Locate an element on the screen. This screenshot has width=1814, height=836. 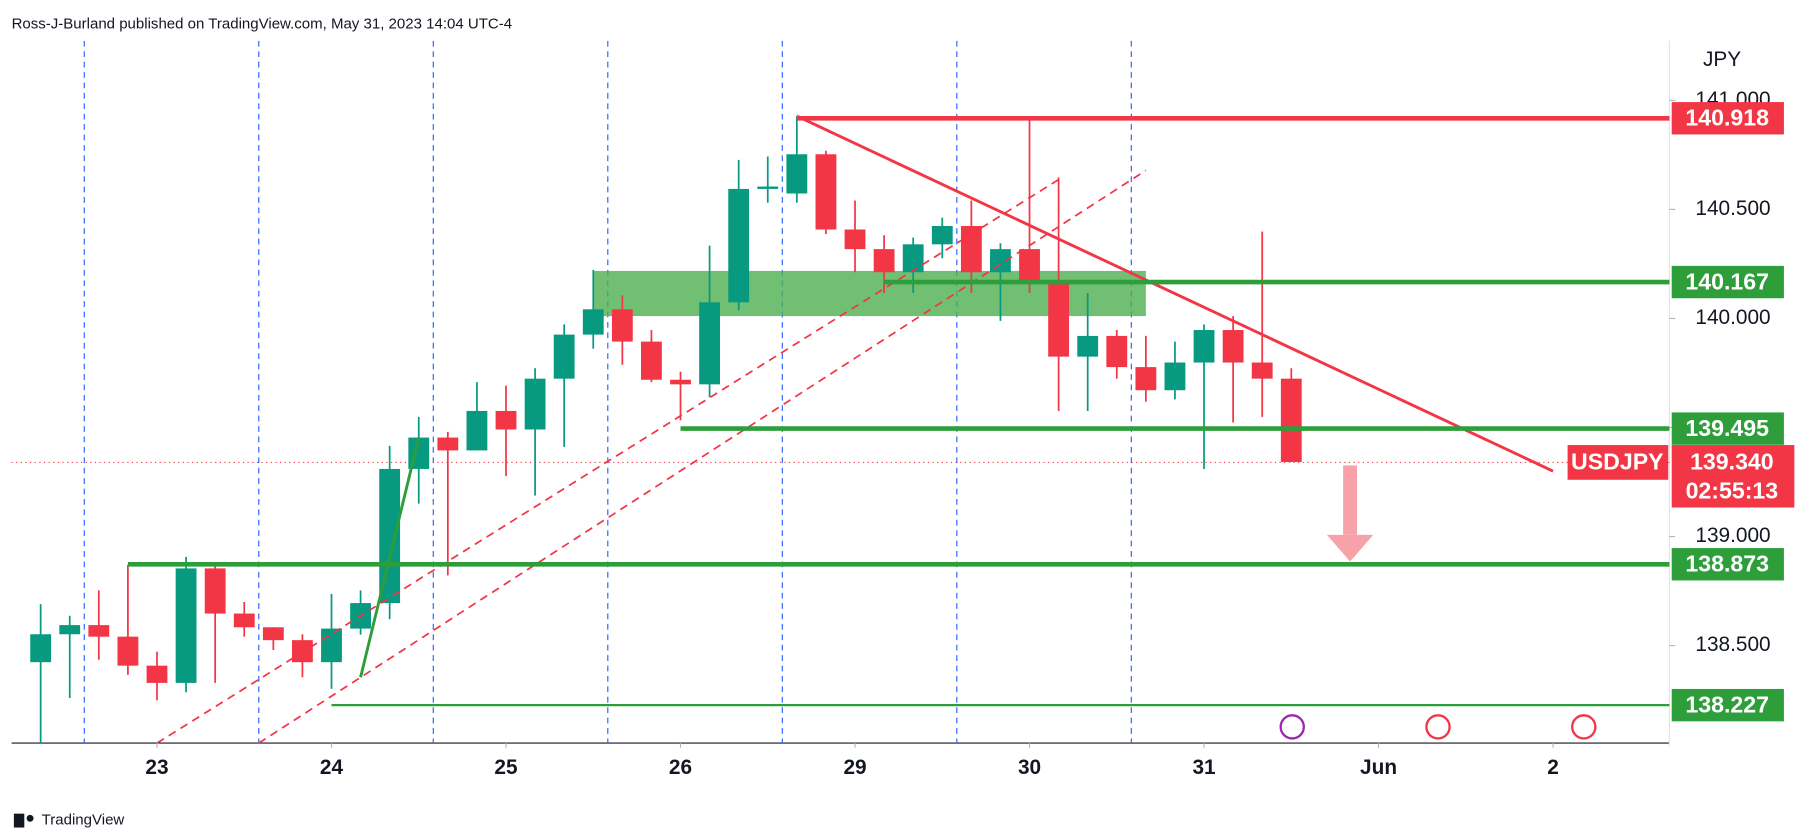
trendline is located at coordinates (390, 557).